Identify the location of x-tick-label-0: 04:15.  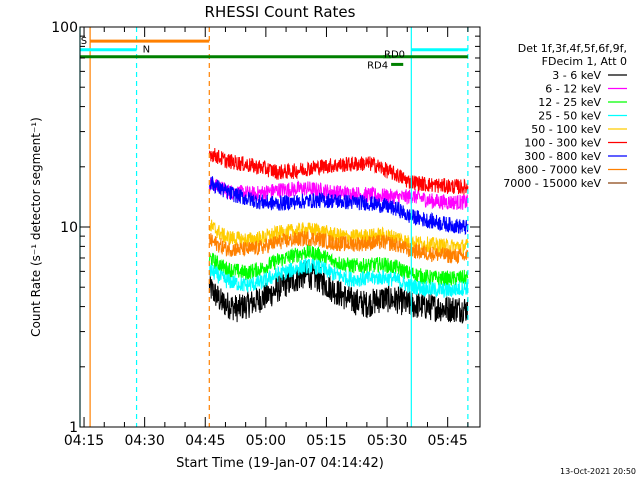
(84, 441).